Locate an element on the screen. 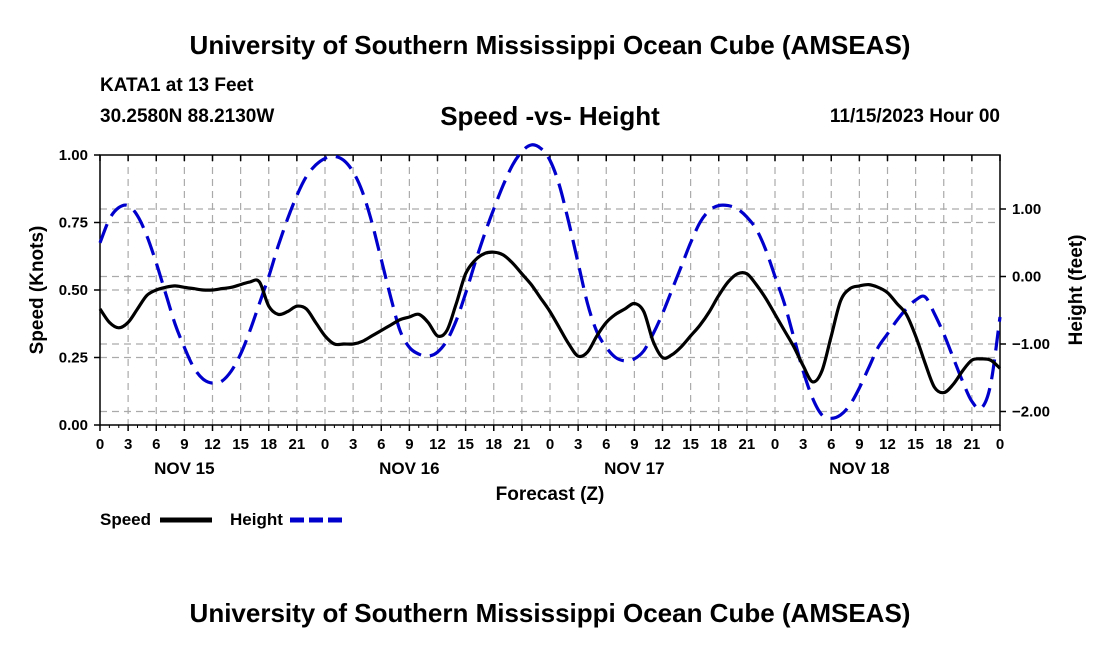  y-tick-label: 0.75 is located at coordinates (73, 223).